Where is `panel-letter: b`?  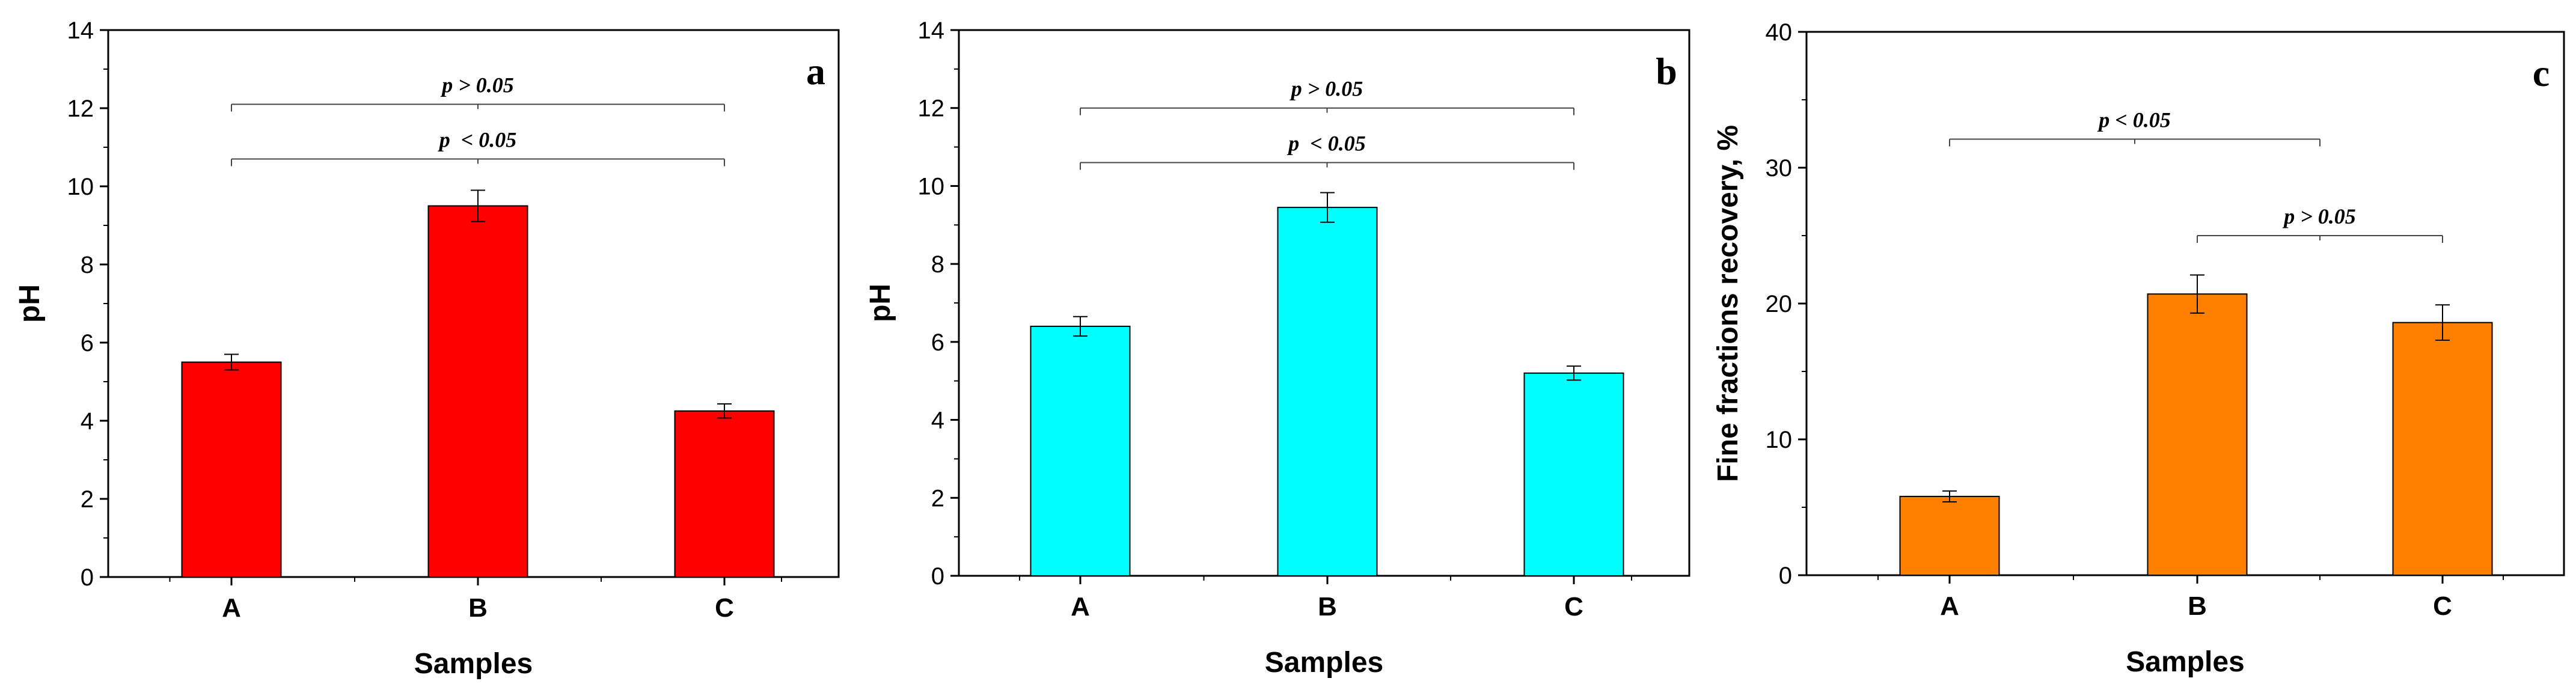 panel-letter: b is located at coordinates (1666, 71).